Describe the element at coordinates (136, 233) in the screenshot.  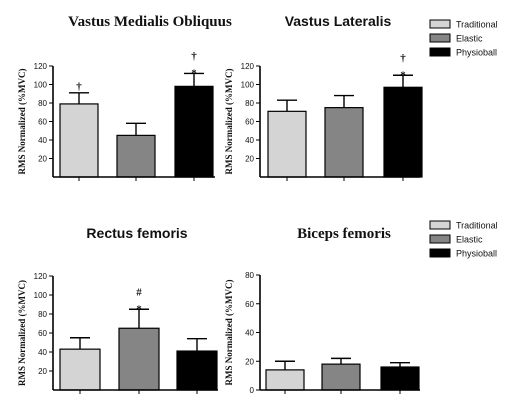
I see `chart-title: Rectus femoris` at that location.